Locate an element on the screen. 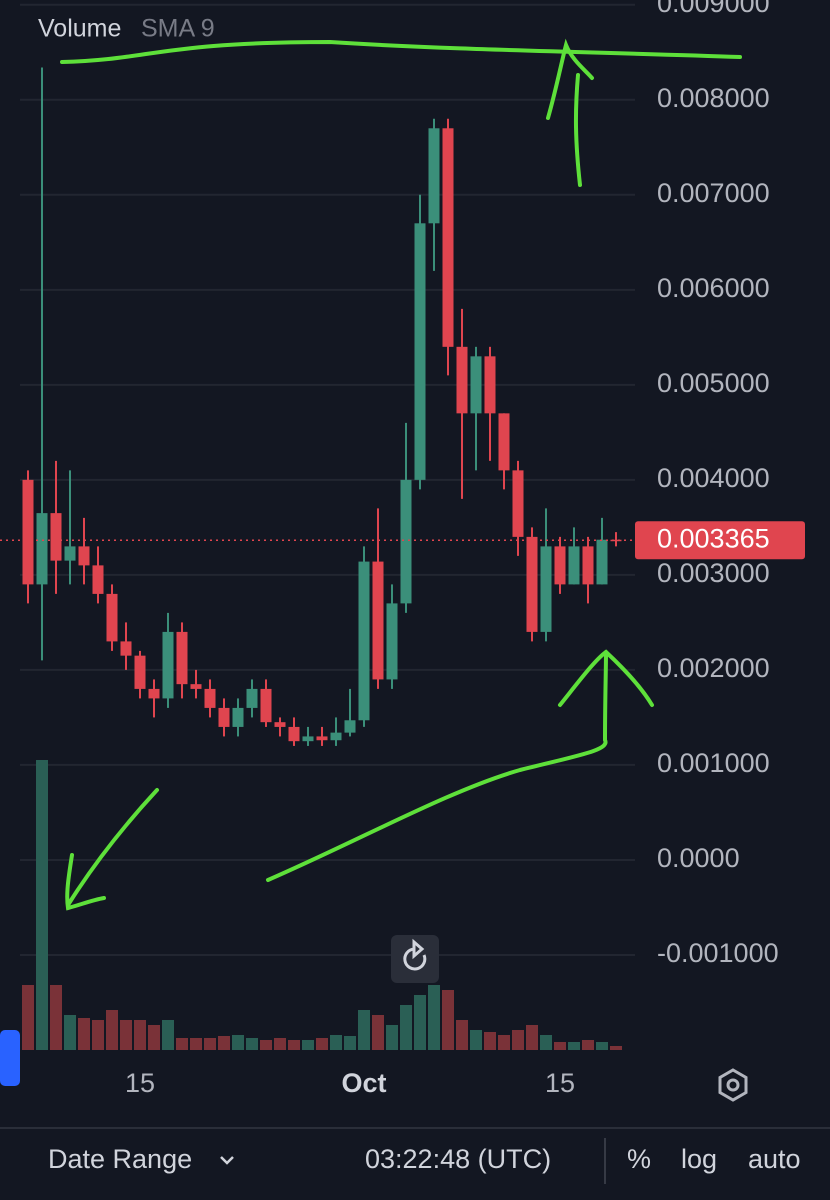 This screenshot has height=1200, width=830. x-tick-label: Oct is located at coordinates (363, 1083).